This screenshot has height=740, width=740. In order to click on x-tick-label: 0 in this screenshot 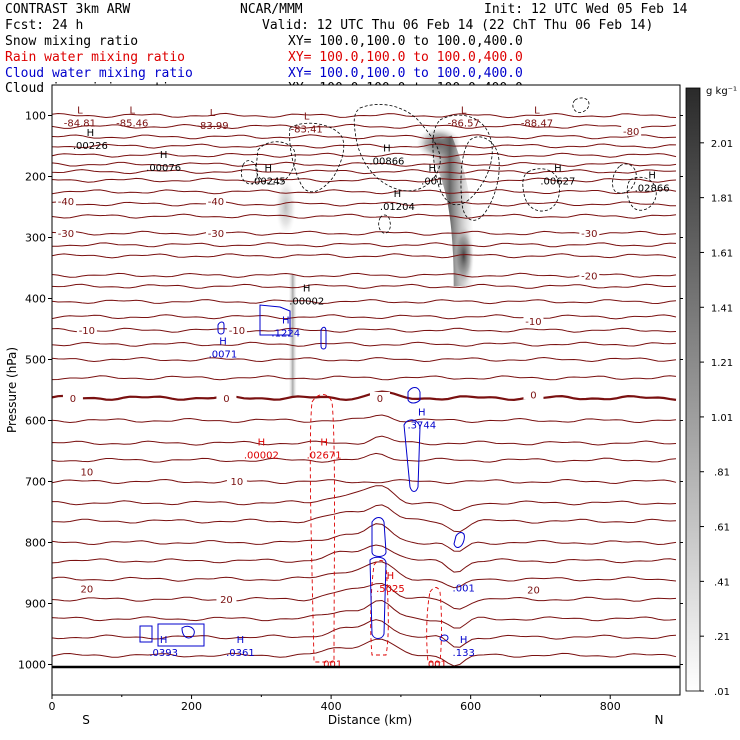, I will do `click(52, 706)`.